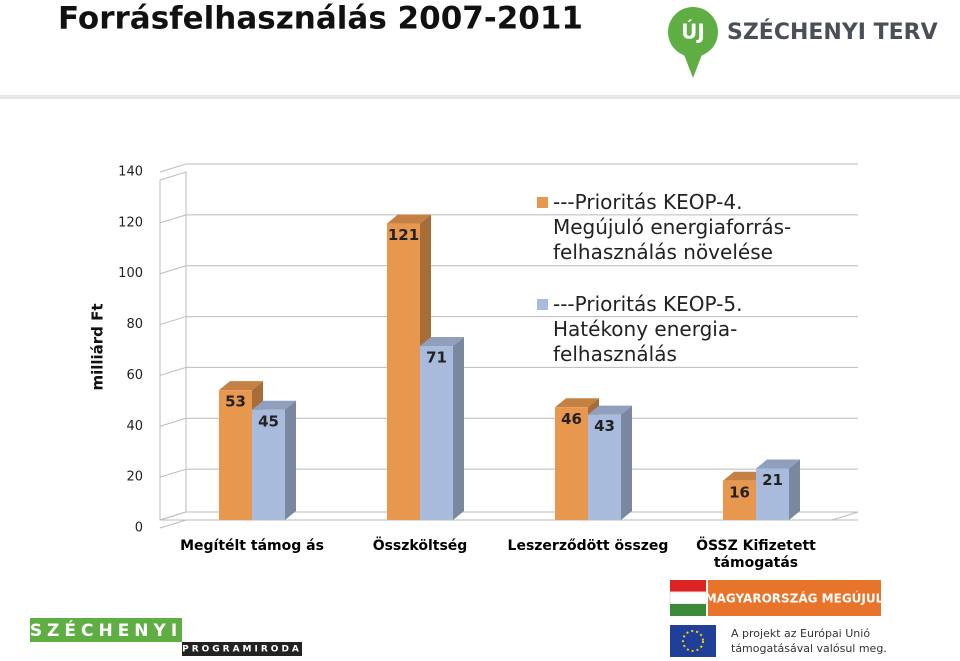  Describe the element at coordinates (693, 32) in the screenshot. I see `logo-badge: ÚJ` at that location.